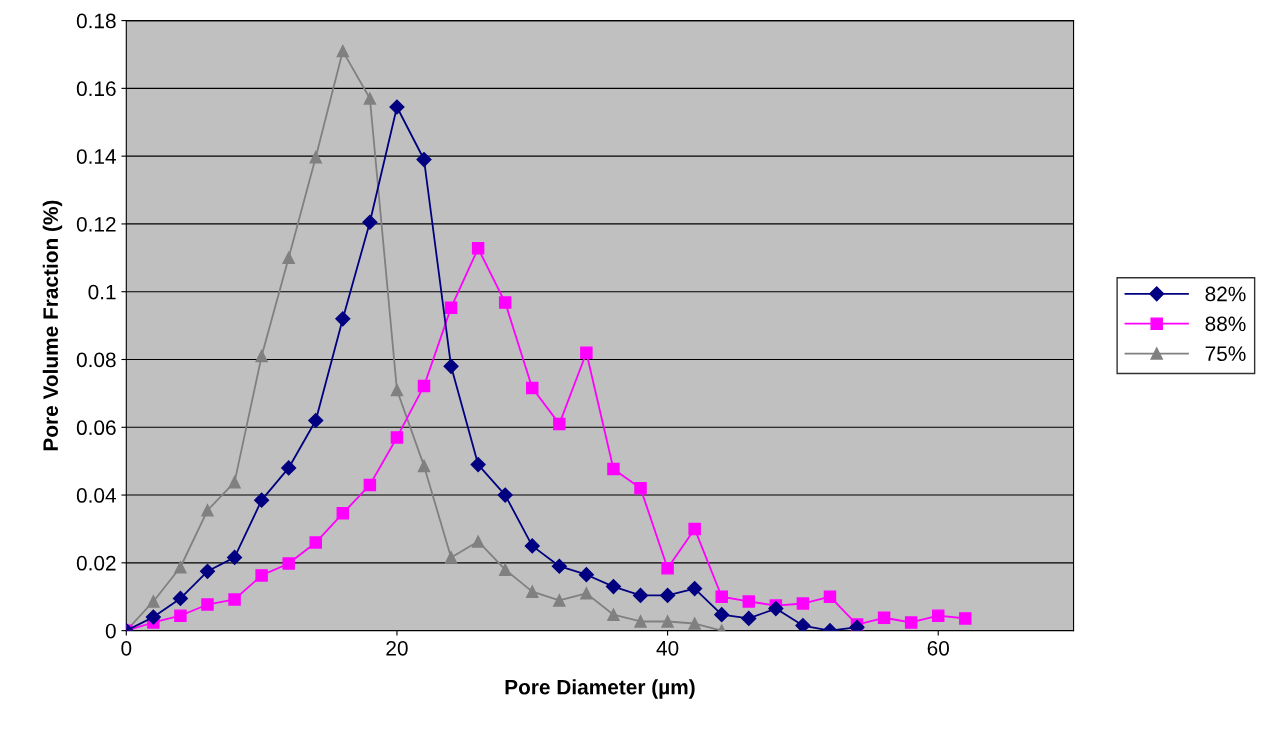  Describe the element at coordinates (96, 21) in the screenshot. I see `y-tick-label: 0.18` at that location.